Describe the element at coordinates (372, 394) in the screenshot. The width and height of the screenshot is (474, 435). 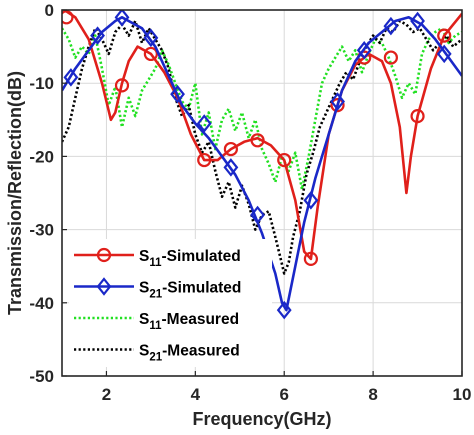
I see `x-tick-label: 8` at that location.